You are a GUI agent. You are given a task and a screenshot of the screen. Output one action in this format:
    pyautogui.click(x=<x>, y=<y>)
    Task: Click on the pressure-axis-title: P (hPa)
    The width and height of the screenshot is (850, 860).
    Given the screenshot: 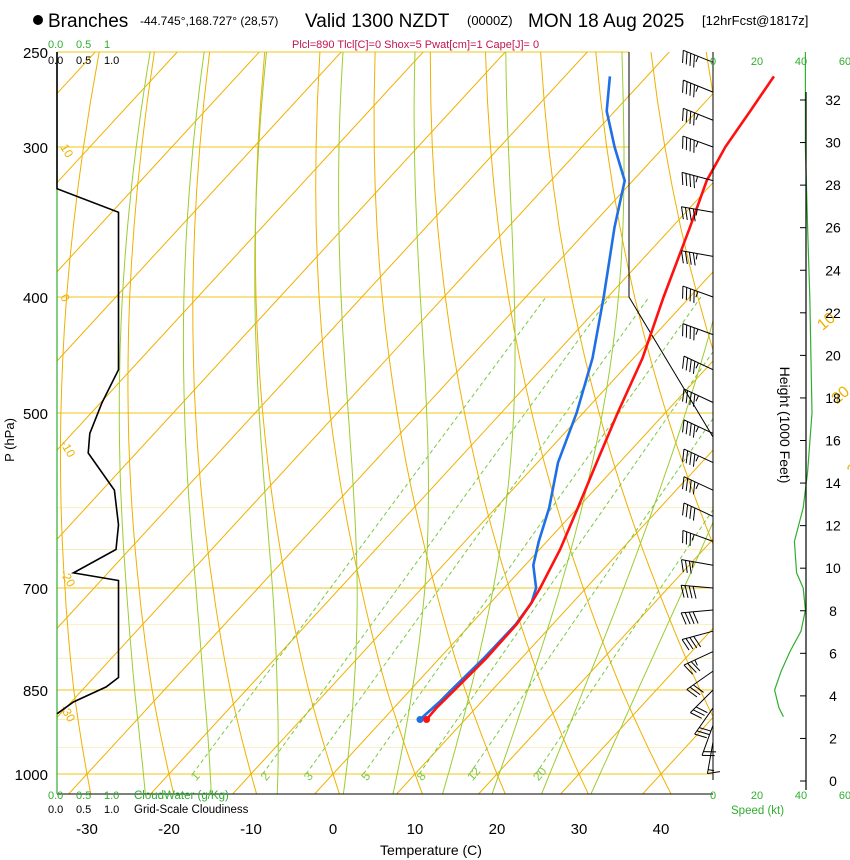 What is the action you would take?
    pyautogui.click(x=9, y=440)
    